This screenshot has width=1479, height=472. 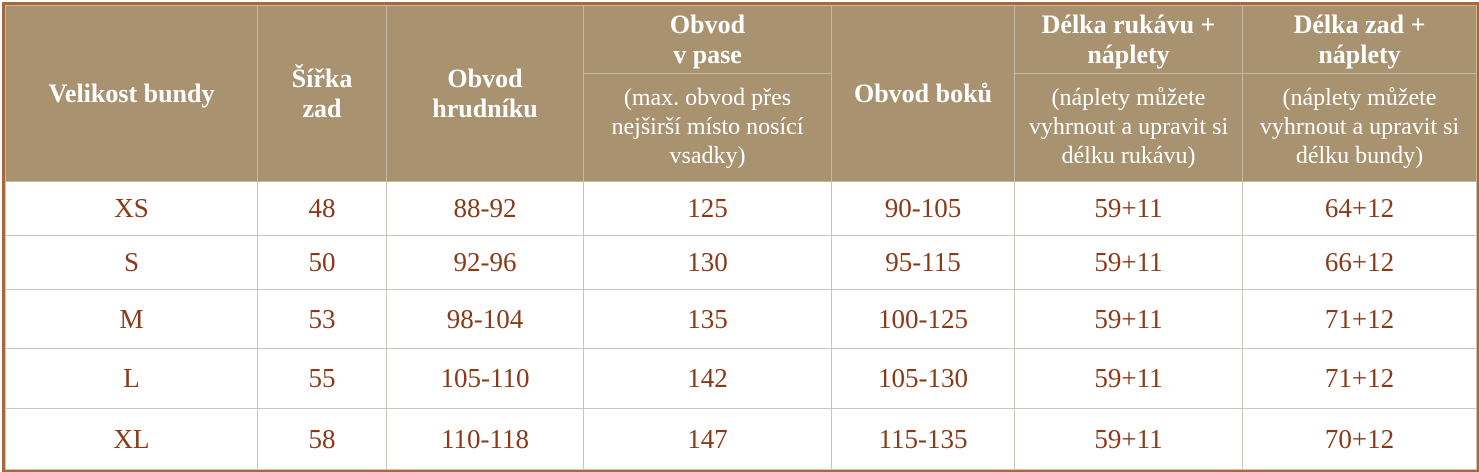 I want to click on column-title: Délka rukávu + náplety, so click(x=1128, y=39).